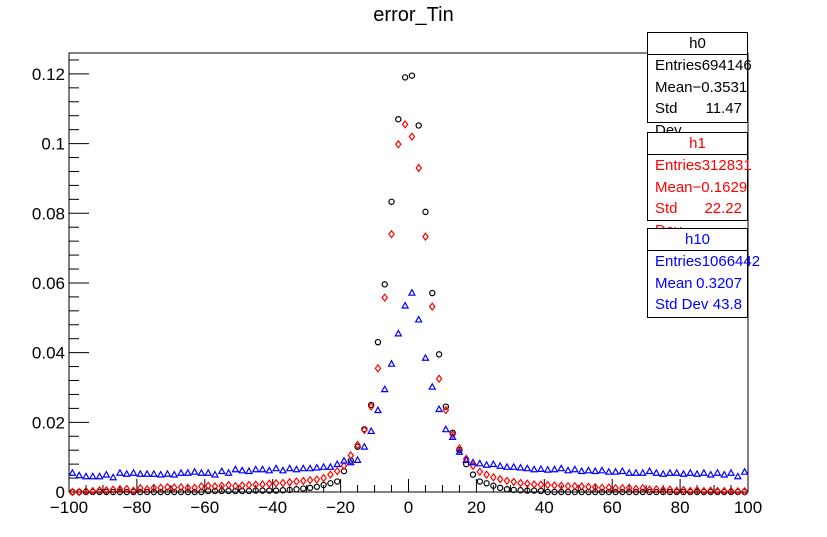 Image resolution: width=827 pixels, height=537 pixels. What do you see at coordinates (69, 507) in the screenshot?
I see `x-tick-label: −100` at bounding box center [69, 507].